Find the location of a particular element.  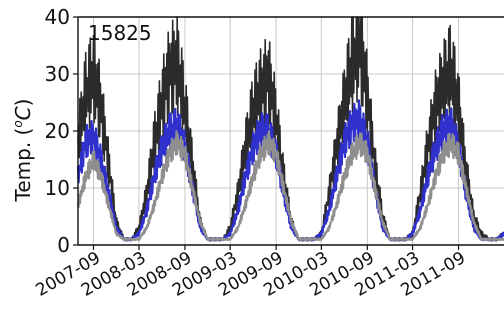

y-axis-label-unit: C is located at coordinates (23, 113).